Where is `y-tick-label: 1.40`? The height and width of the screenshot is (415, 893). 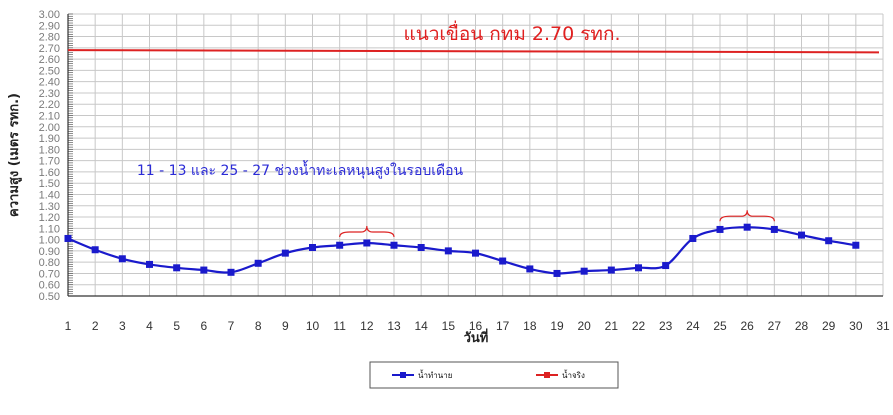 y-tick-label: 1.40 is located at coordinates (49, 195).